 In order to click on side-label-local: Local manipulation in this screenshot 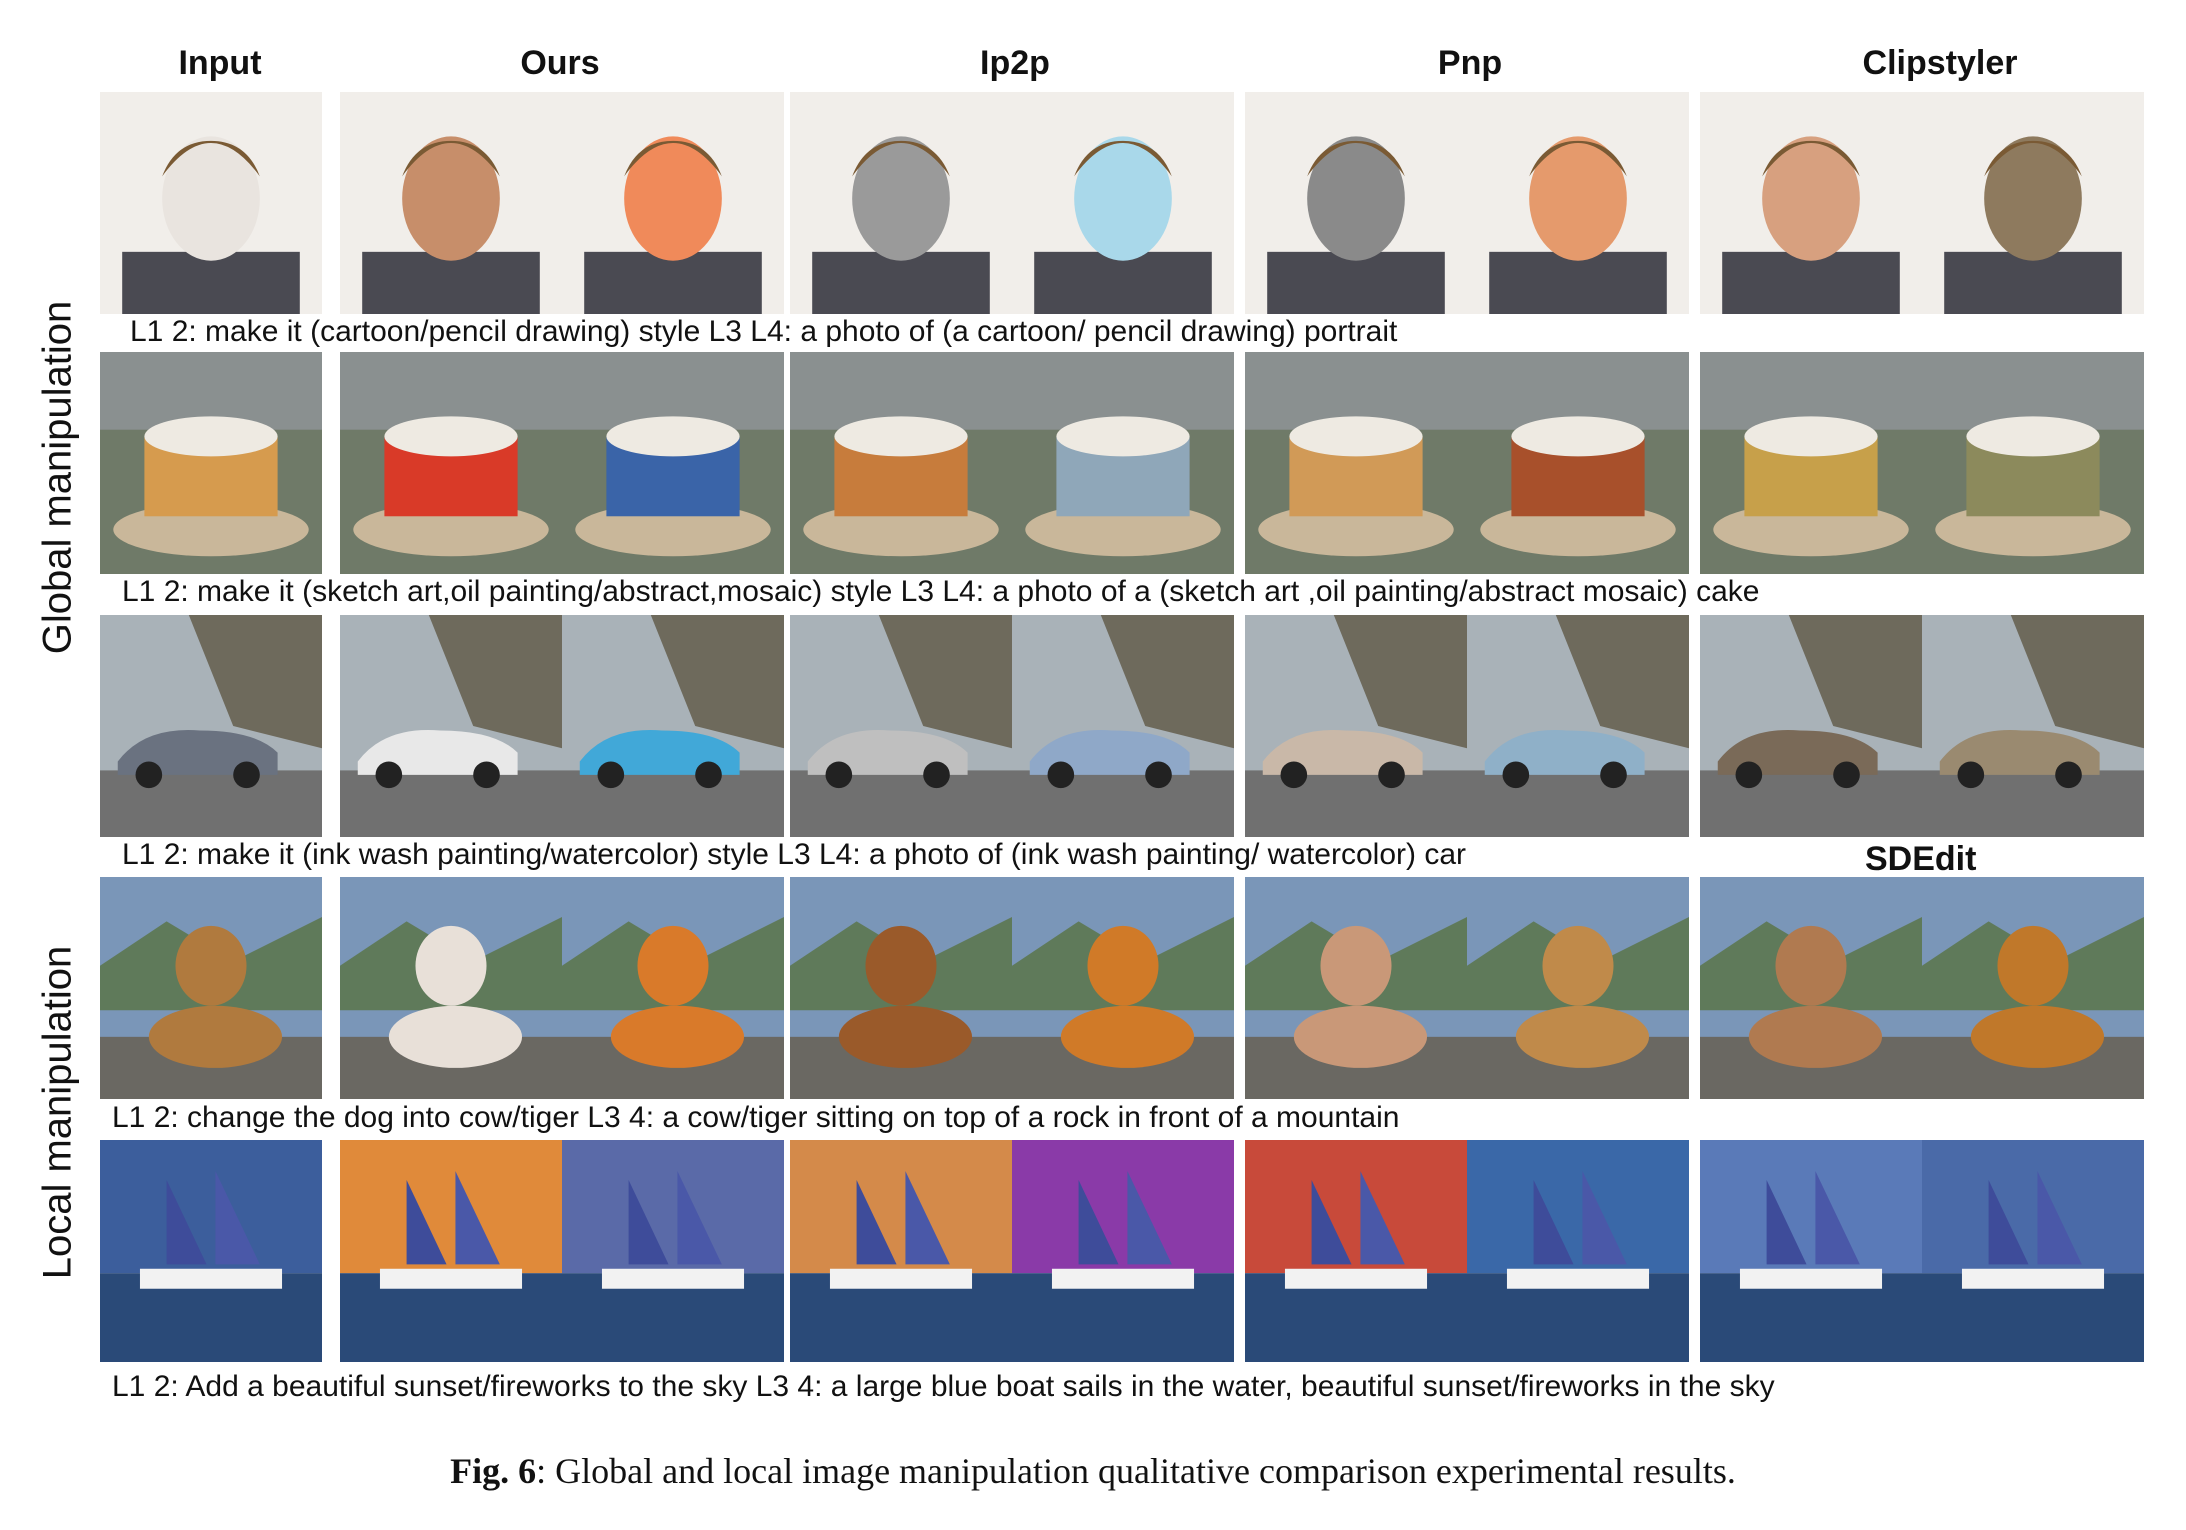, I will do `click(57, 1112)`.